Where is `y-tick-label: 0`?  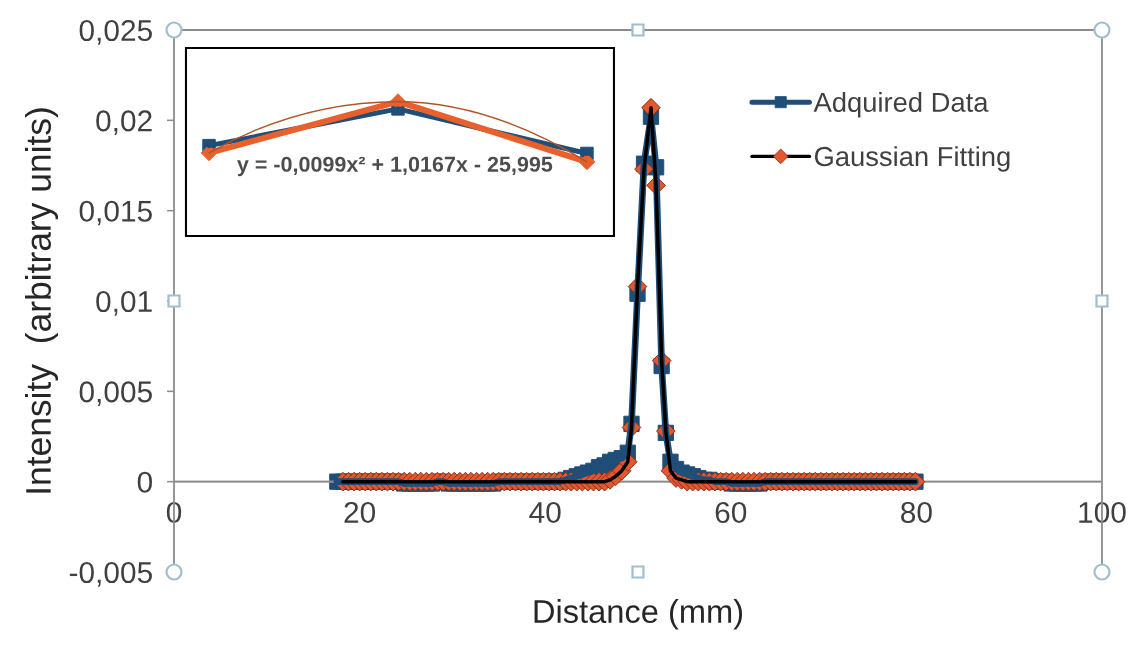
y-tick-label: 0 is located at coordinates (144, 482).